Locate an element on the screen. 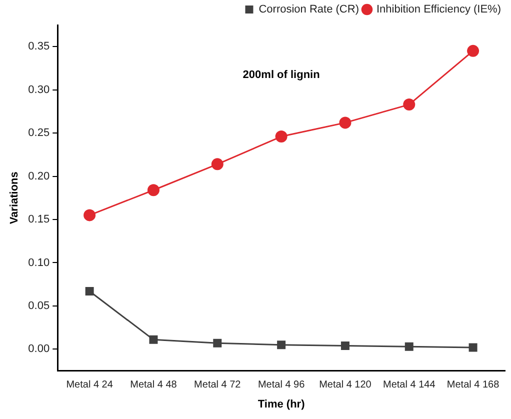  legend-label: Corrosion Rate (CR) is located at coordinates (308, 10).